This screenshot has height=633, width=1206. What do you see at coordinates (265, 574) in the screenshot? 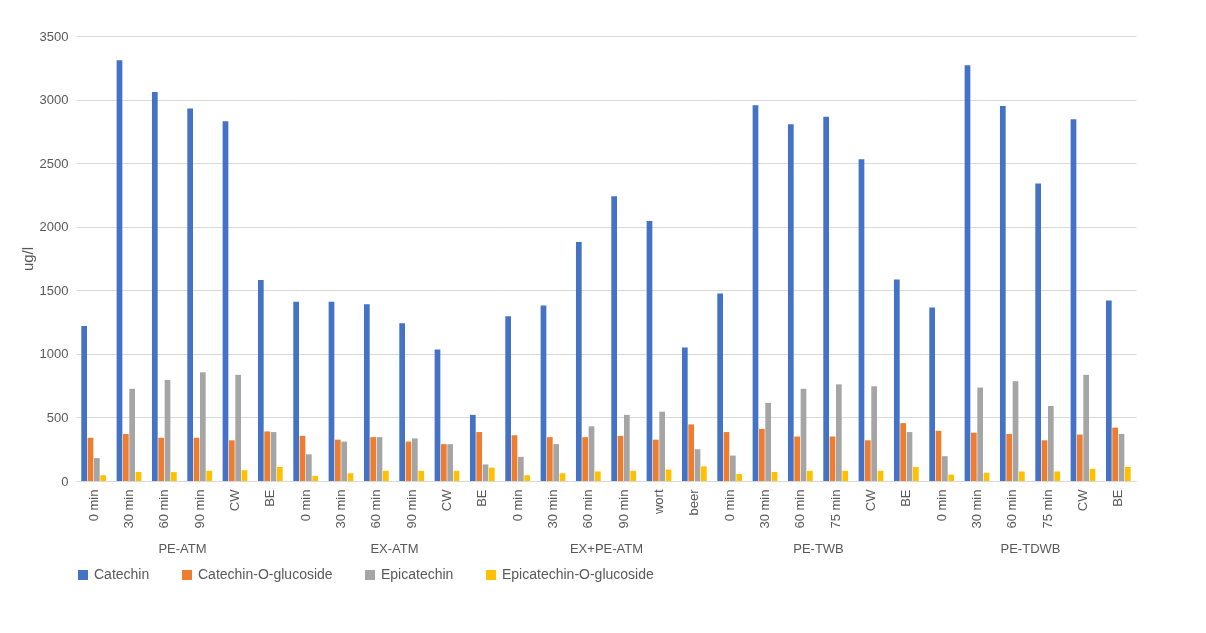
I see `legend-label: Catechin-O-glucoside` at bounding box center [265, 574].